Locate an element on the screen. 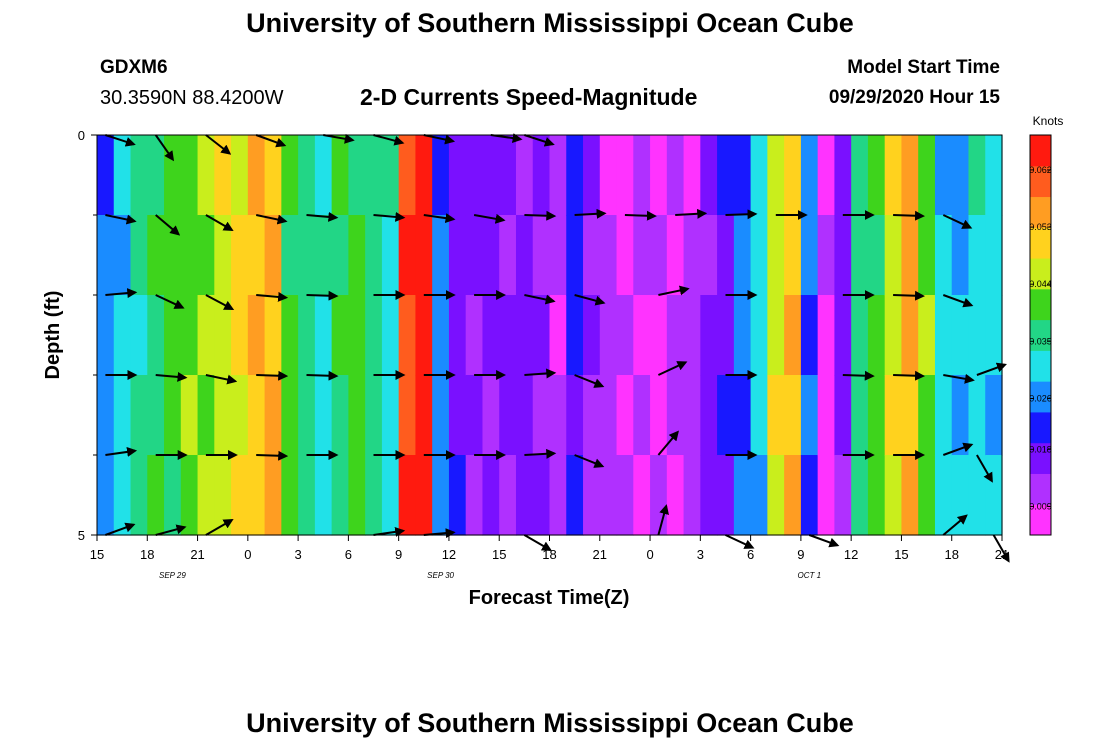 The width and height of the screenshot is (1100, 750). x-tick-label: 6 is located at coordinates (348, 554).